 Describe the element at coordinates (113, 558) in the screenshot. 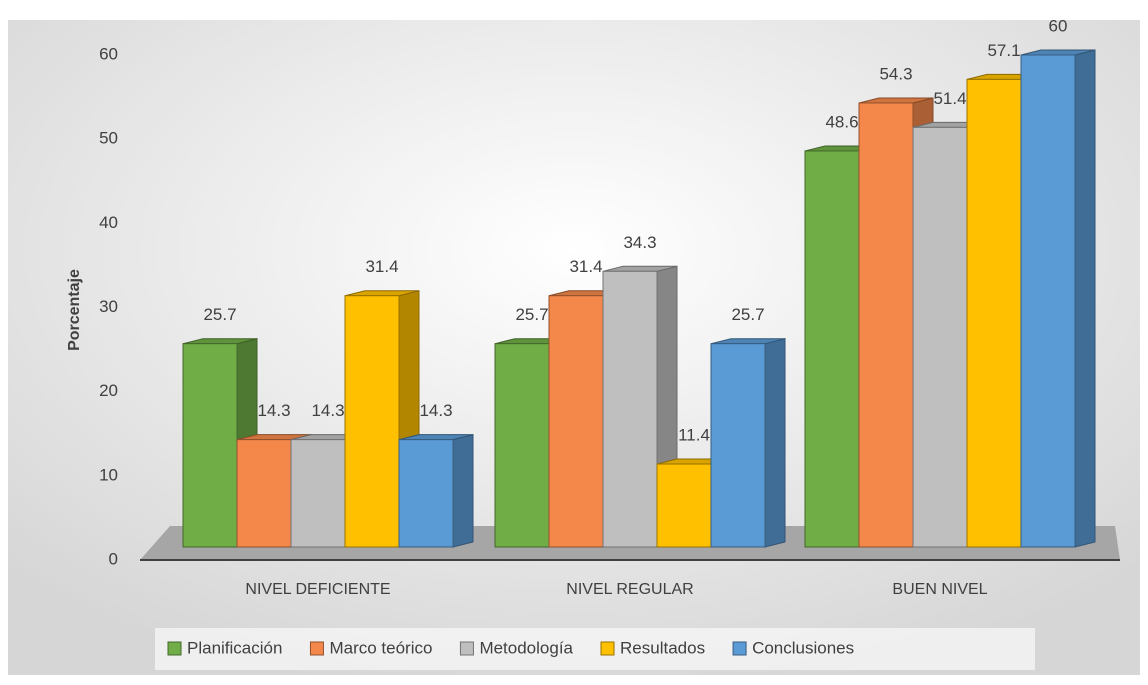

I see `y-tick-label: 0` at that location.